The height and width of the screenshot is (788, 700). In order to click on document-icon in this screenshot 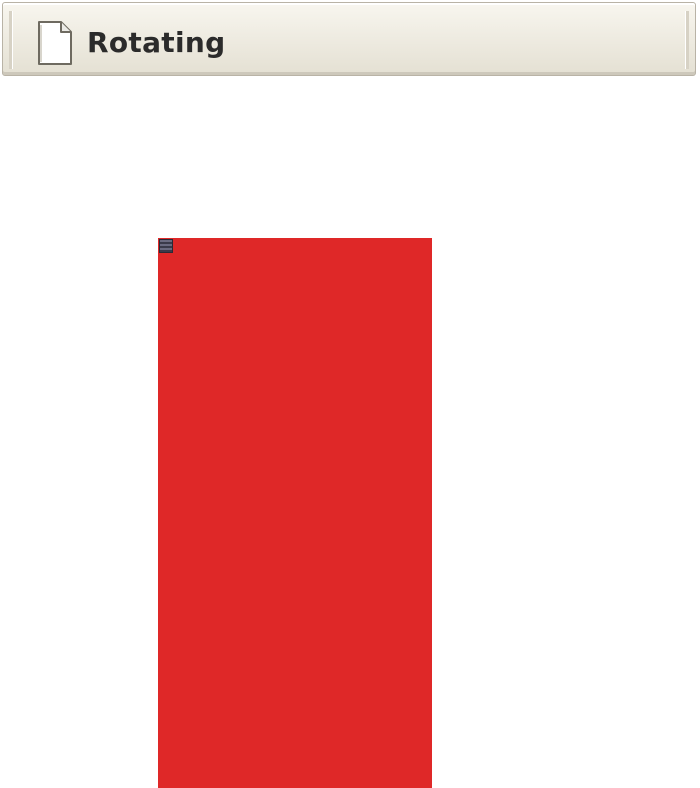, I will do `click(55, 43)`.